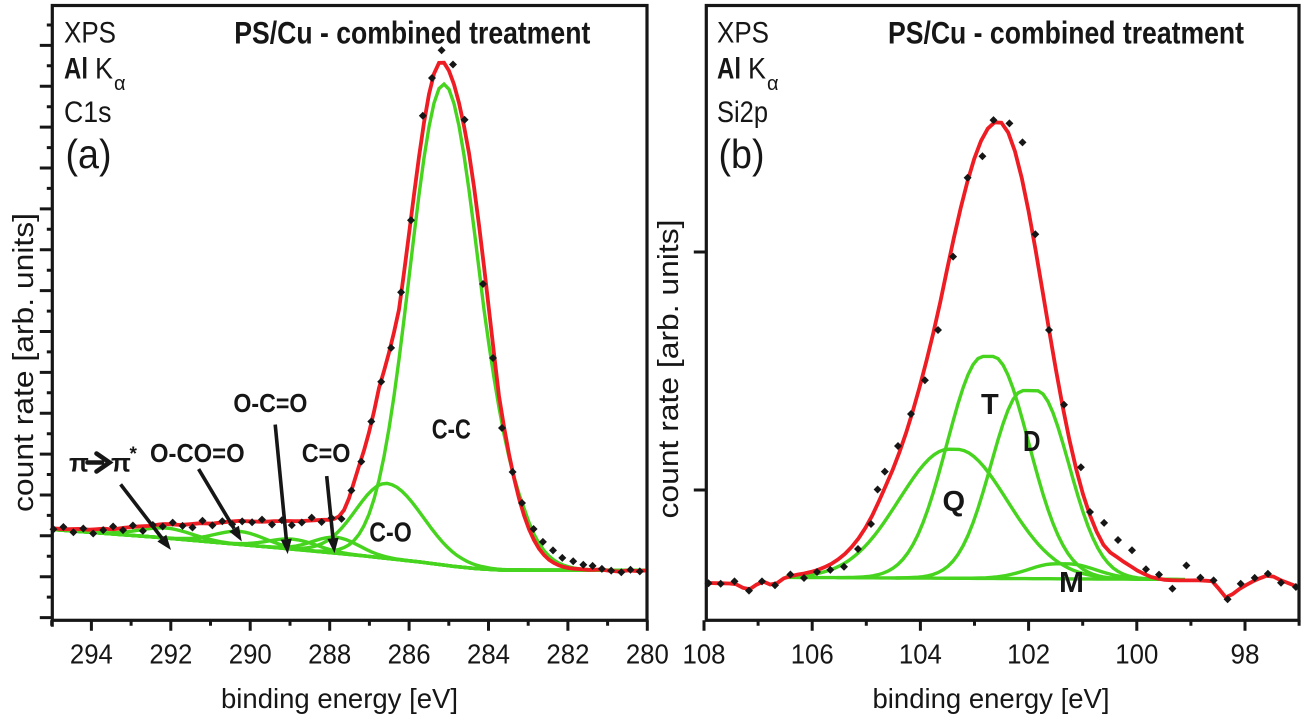 This screenshot has height=718, width=1305. Describe the element at coordinates (704, 654) in the screenshot. I see `svg-text: 108` at that location.